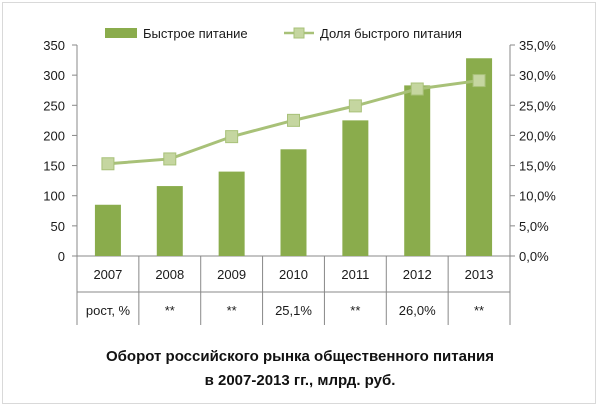  Describe the element at coordinates (169, 274) in the screenshot. I see `x-tick-label: 2008` at that location.